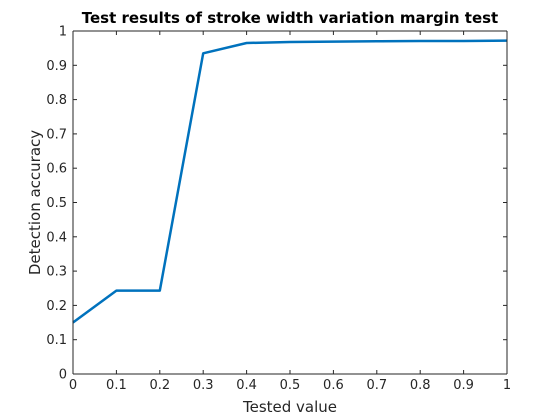 Image resolution: width=560 pixels, height=420 pixels. What do you see at coordinates (63, 375) in the screenshot?
I see `y-tick-label: 0` at bounding box center [63, 375].